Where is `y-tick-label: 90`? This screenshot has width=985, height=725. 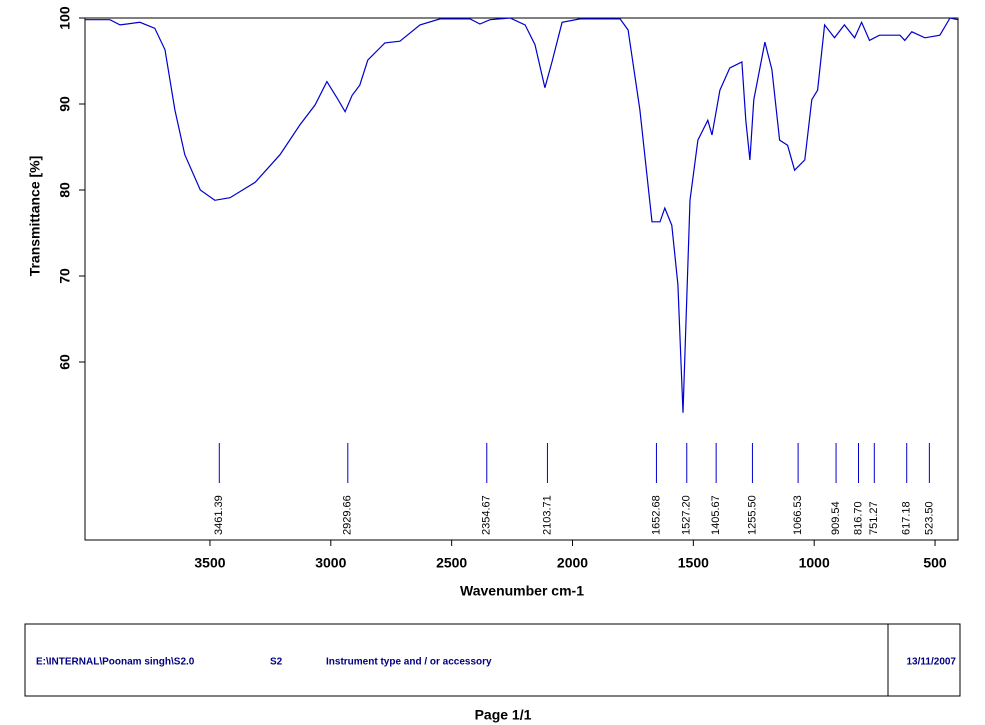 y-tick-label: 90 is located at coordinates (65, 104).